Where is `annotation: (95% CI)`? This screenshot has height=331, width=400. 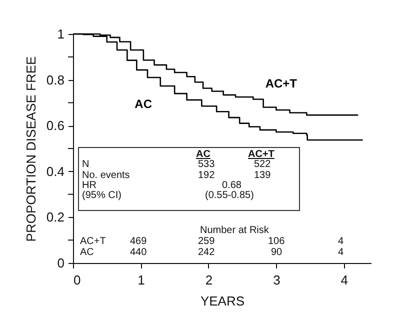
annotation: (95% CI) is located at coordinates (102, 195).